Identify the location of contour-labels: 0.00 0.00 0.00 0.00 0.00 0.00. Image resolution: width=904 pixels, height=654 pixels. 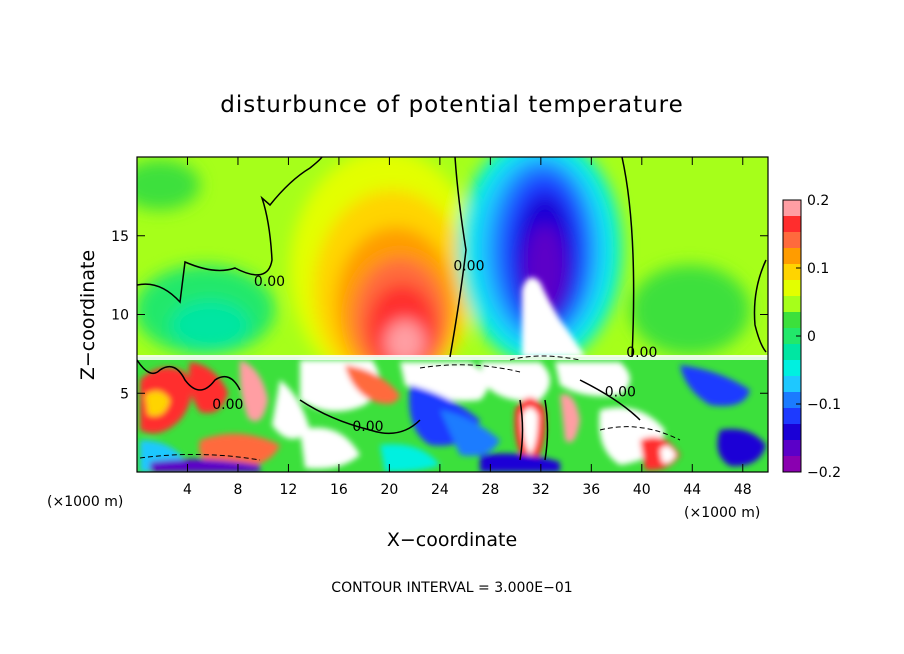
(434, 346).